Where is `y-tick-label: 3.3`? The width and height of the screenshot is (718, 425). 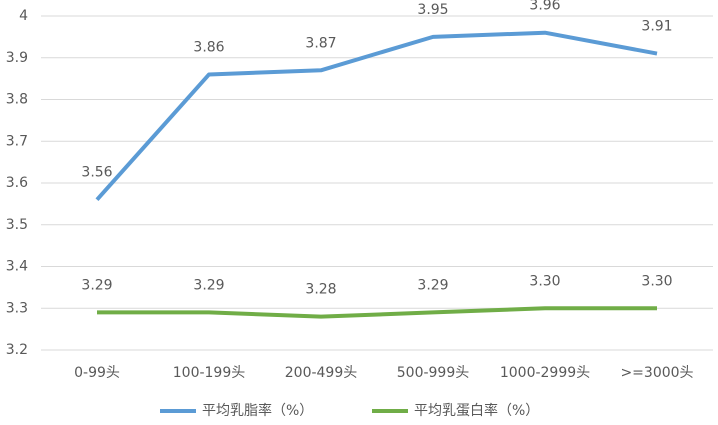 y-tick-label: 3.3 is located at coordinates (17, 308).